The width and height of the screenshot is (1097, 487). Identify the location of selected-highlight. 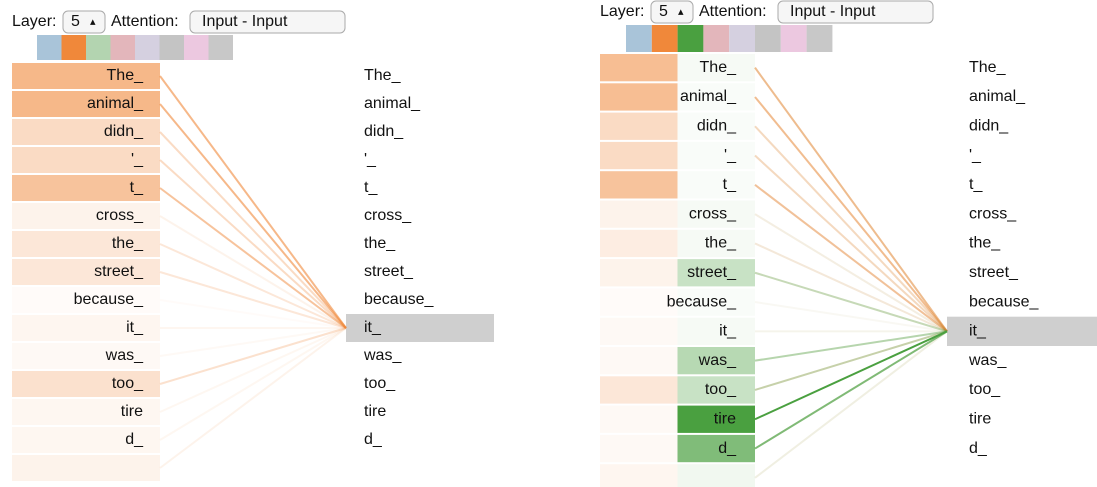
(420, 328).